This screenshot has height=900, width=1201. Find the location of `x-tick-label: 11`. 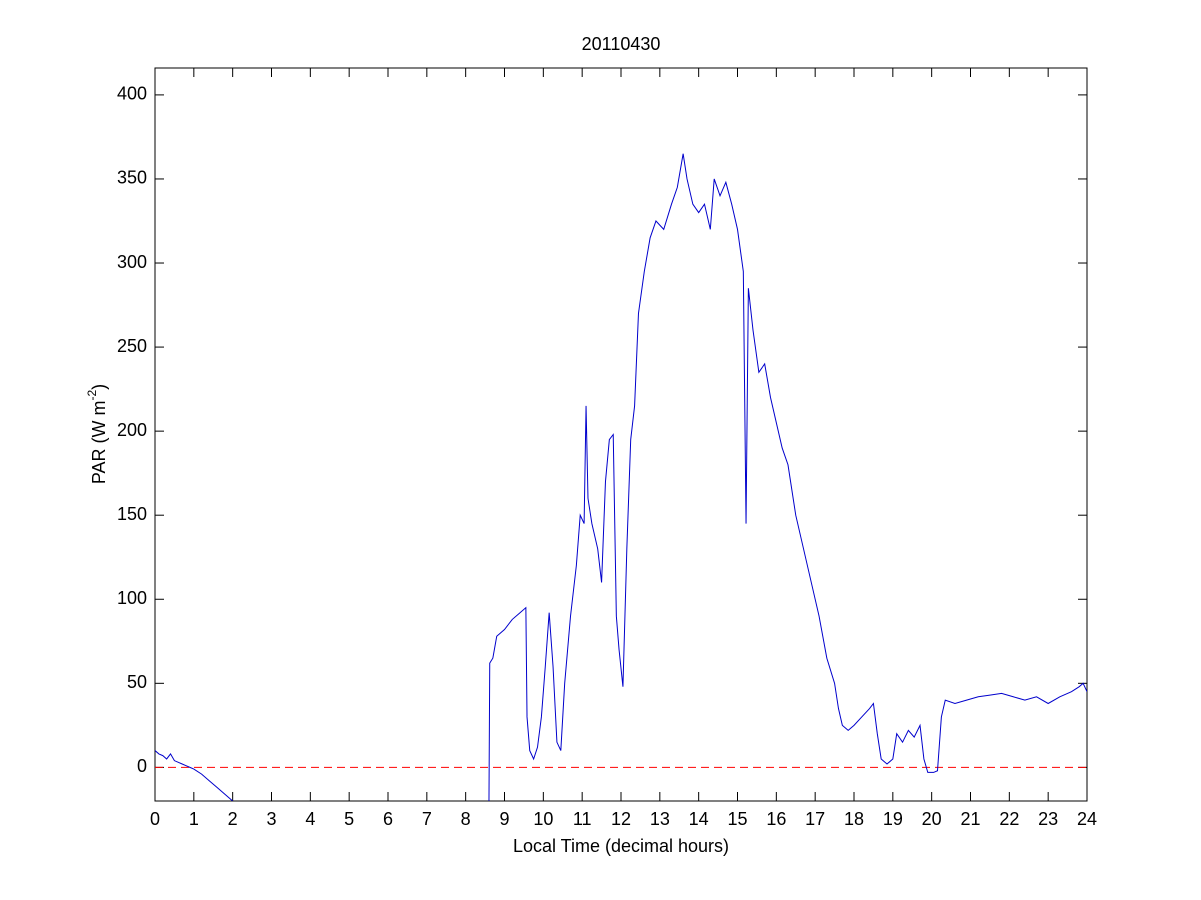

x-tick-label: 11 is located at coordinates (582, 819).